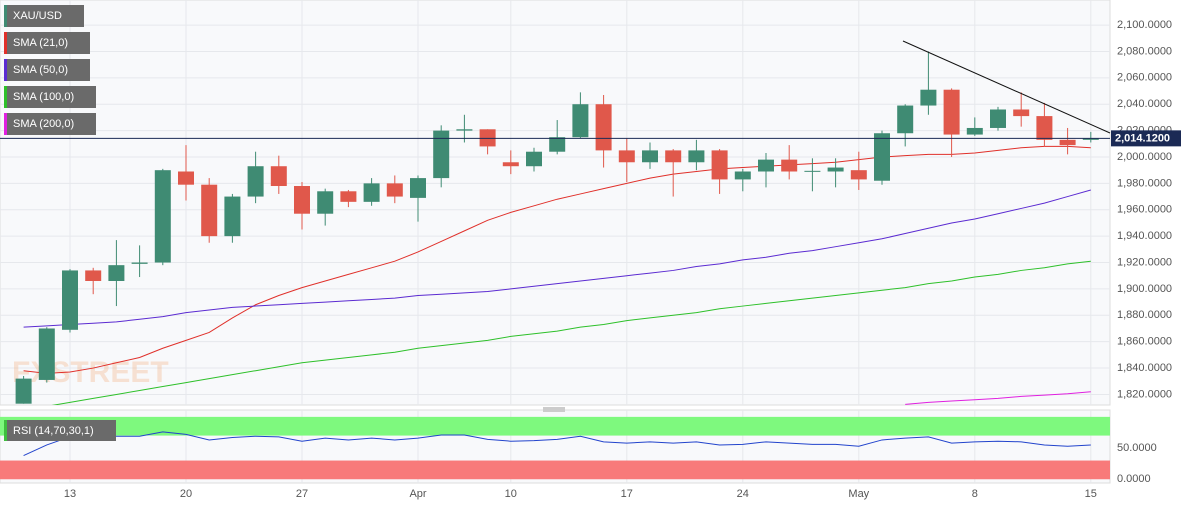  What do you see at coordinates (43, 97) in the screenshot?
I see `legend-label: SMA (100,0)` at bounding box center [43, 97].